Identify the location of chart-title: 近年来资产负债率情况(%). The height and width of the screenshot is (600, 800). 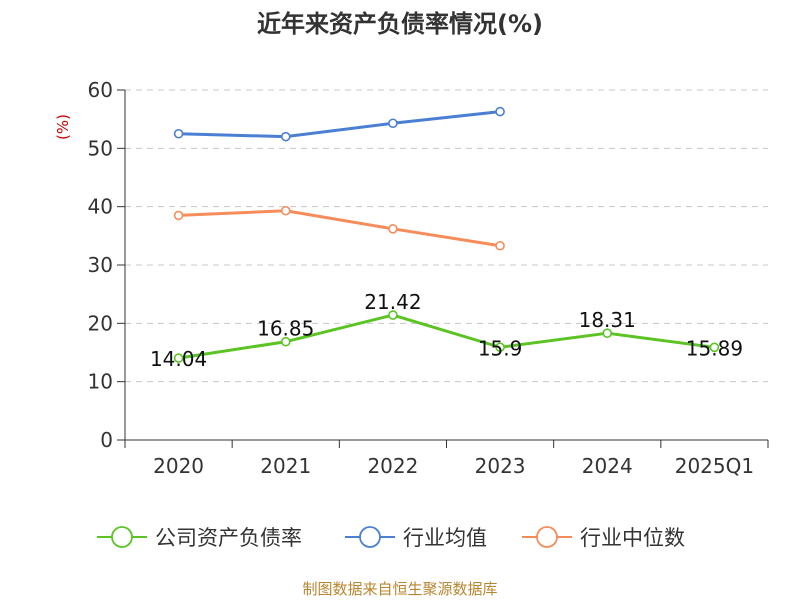
(400, 24).